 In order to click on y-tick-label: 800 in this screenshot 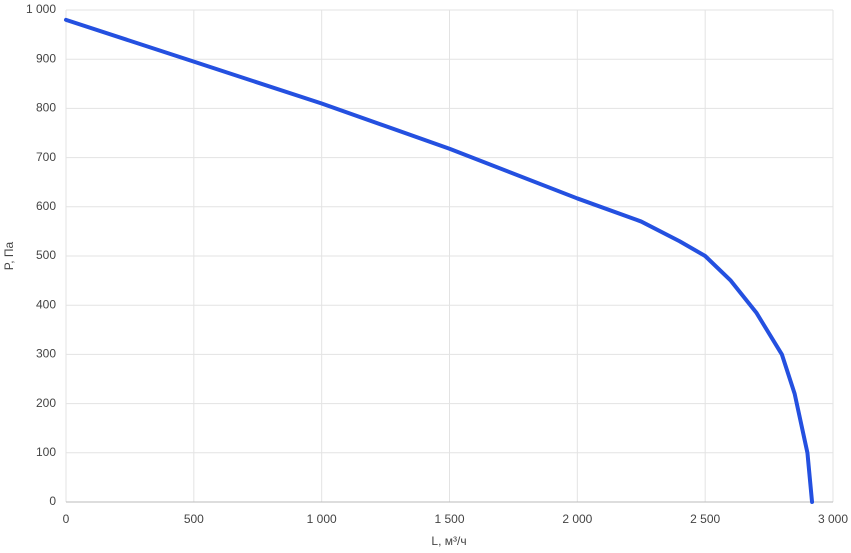, I will do `click(46, 108)`.